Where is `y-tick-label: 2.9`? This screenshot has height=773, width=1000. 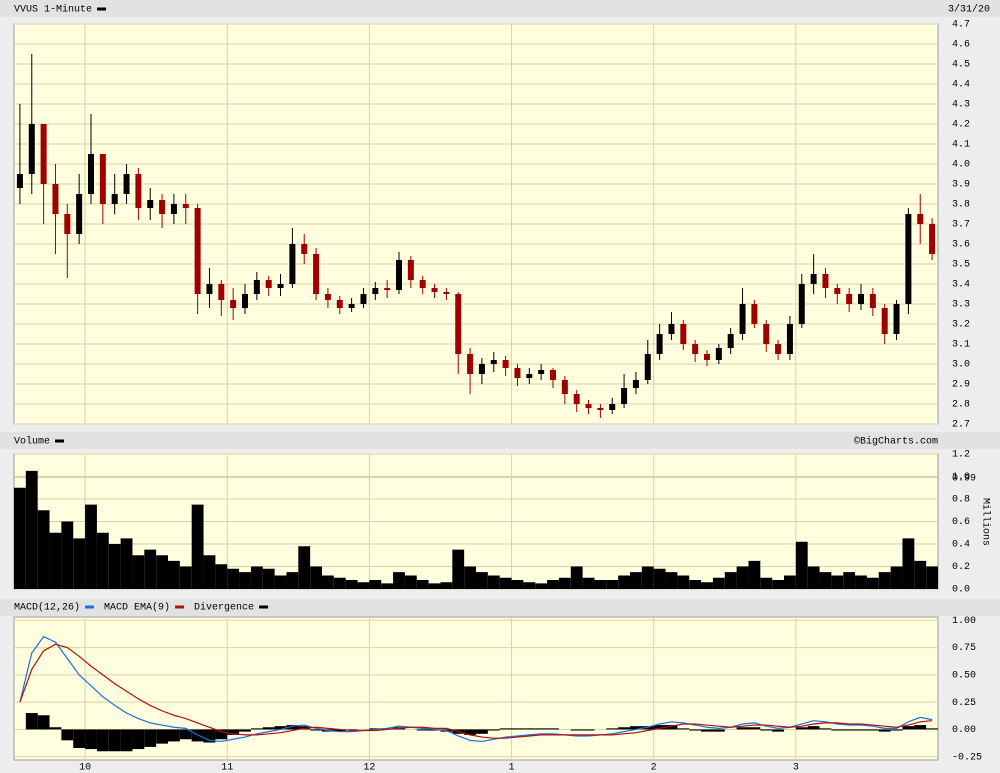
y-tick-label: 2.9 is located at coordinates (961, 385).